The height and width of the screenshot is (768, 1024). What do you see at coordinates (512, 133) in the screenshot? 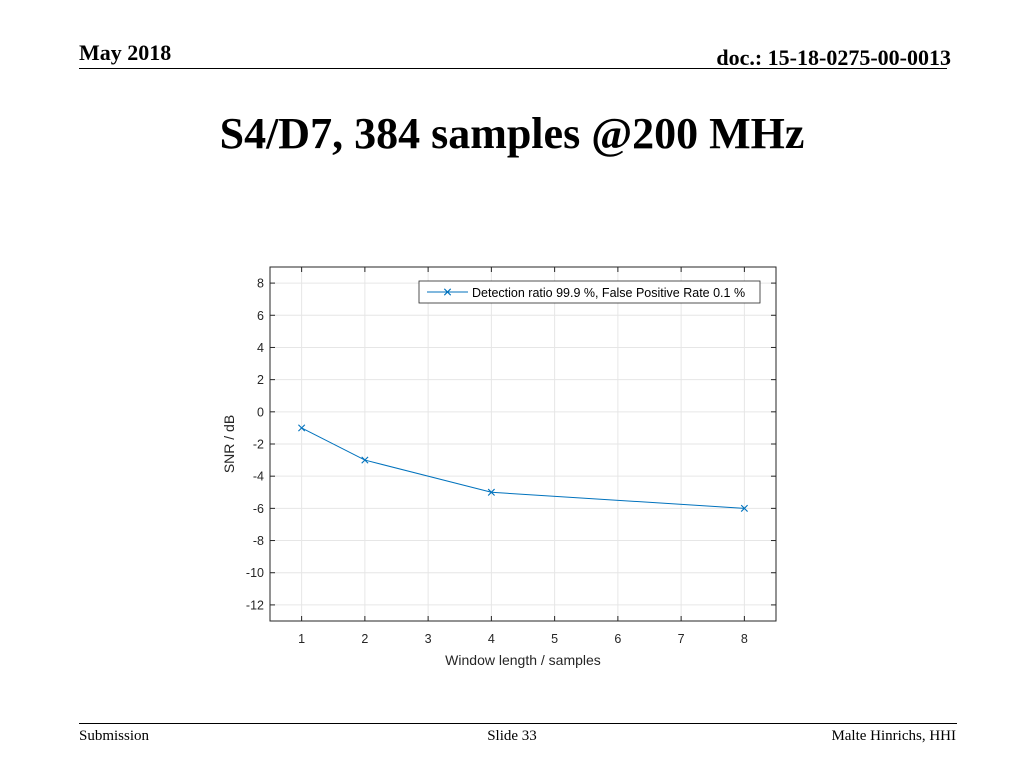
I see `slide-title: S4/D7, 384 samples @200 MHz` at bounding box center [512, 133].